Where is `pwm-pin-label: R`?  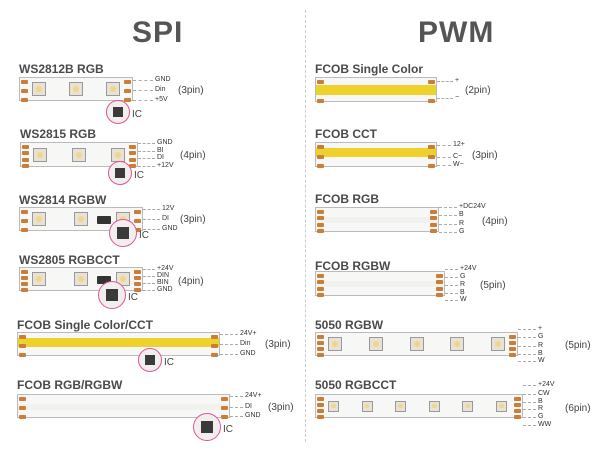 pwm-pin-label: R is located at coordinates (462, 223).